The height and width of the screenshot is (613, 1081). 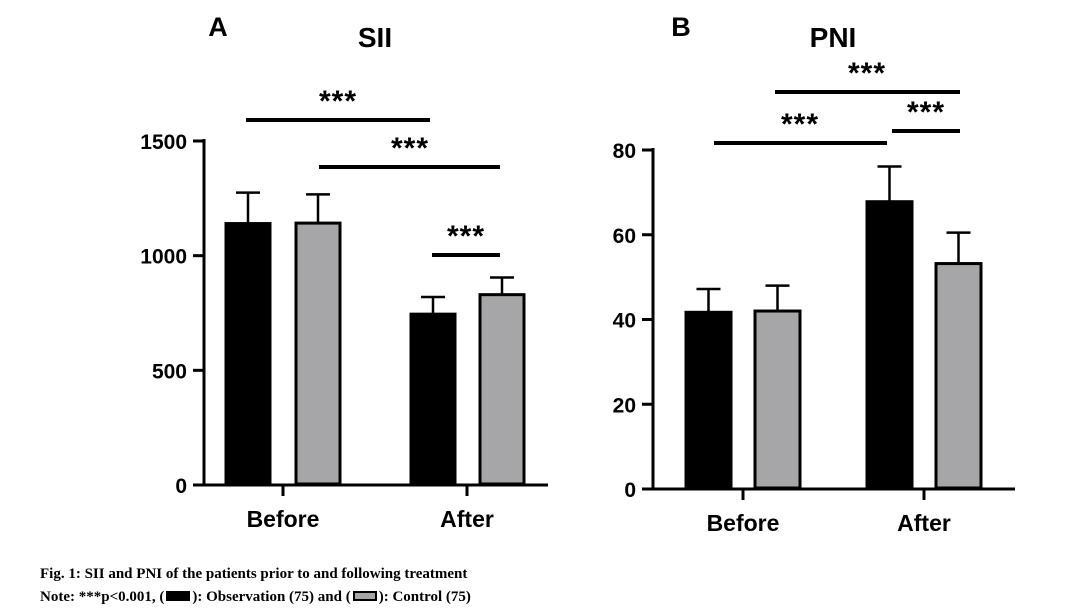 I want to click on y-tick-label-a: 500, so click(x=169, y=371).